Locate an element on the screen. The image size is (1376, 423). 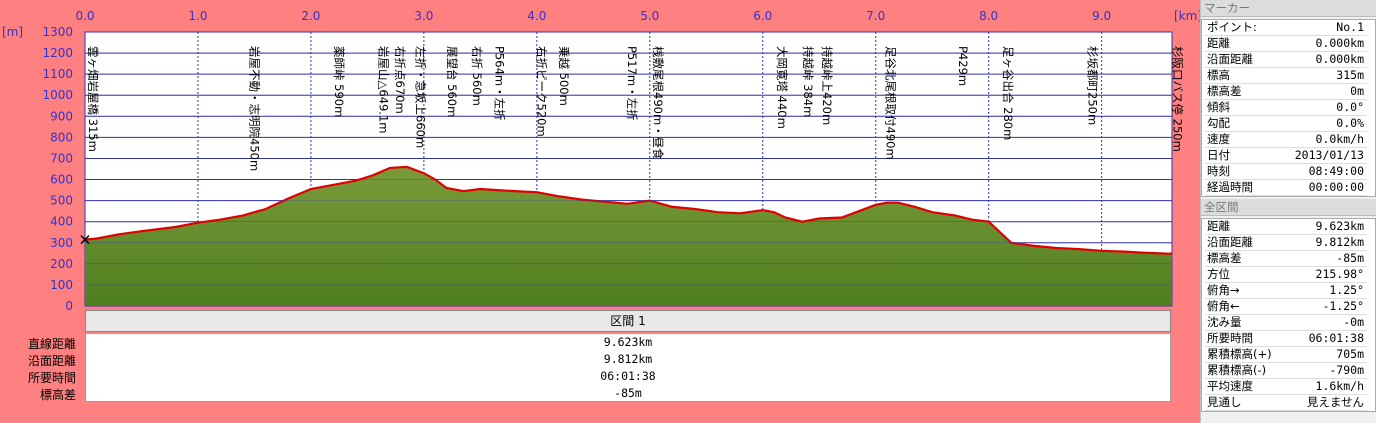
segment-row: 所要時間 06:01:38 is located at coordinates (586, 376).